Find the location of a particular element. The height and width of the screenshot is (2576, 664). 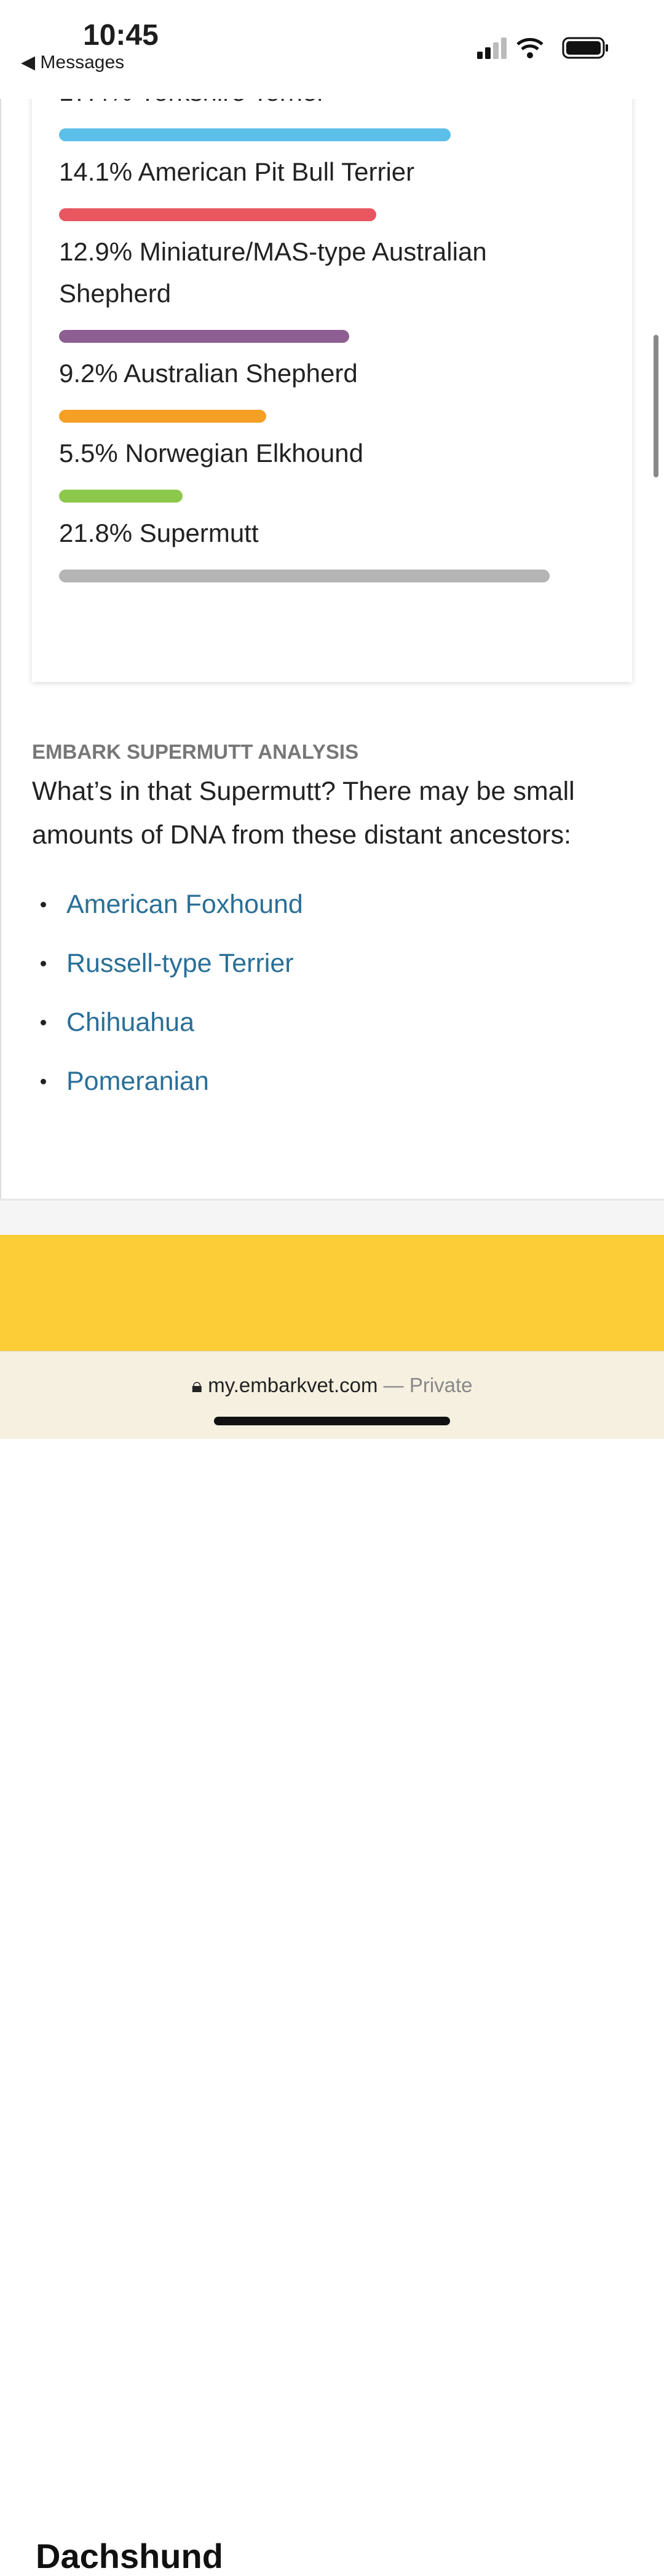

breed-label: 9.2% Australian Shepherd is located at coordinates (329, 374).